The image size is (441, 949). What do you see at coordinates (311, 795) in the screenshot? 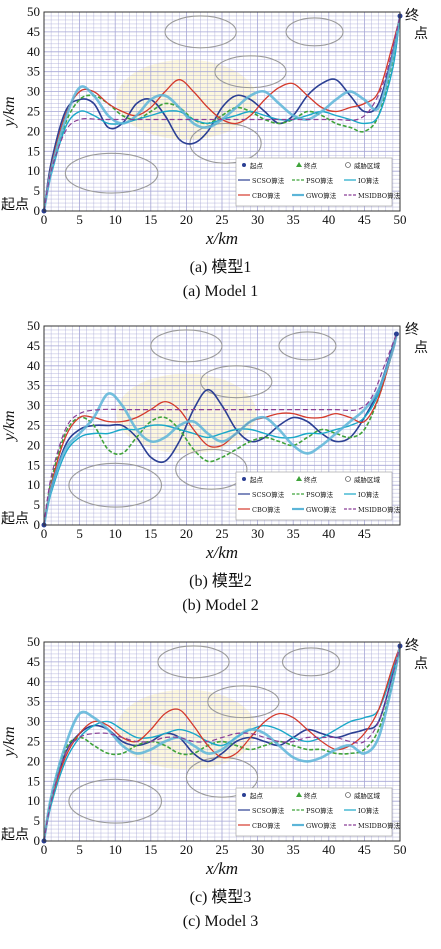
I see `legend-end-text: 终点` at bounding box center [311, 795].